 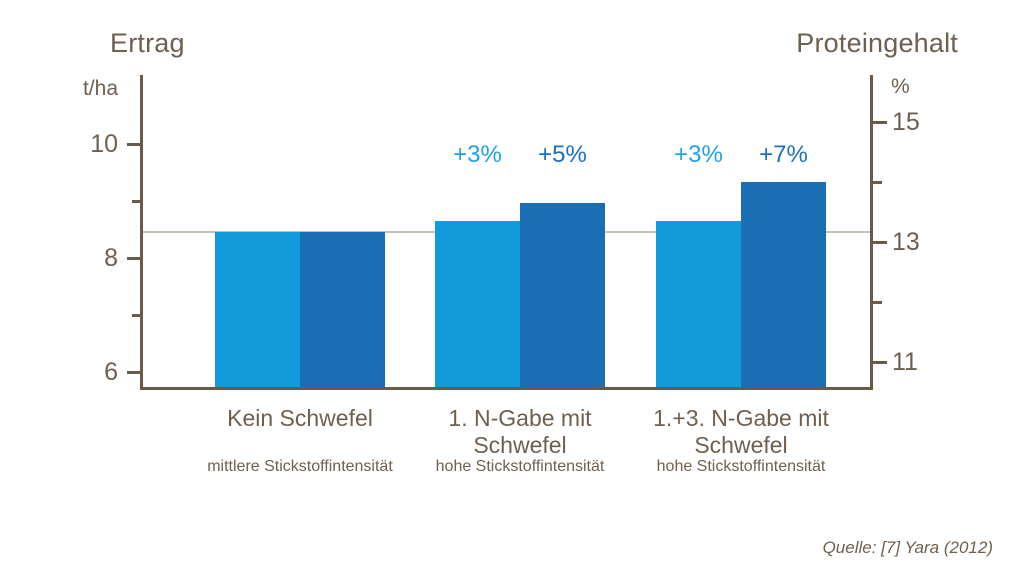 What do you see at coordinates (141, 232) in the screenshot?
I see `left-axis-line` at bounding box center [141, 232].